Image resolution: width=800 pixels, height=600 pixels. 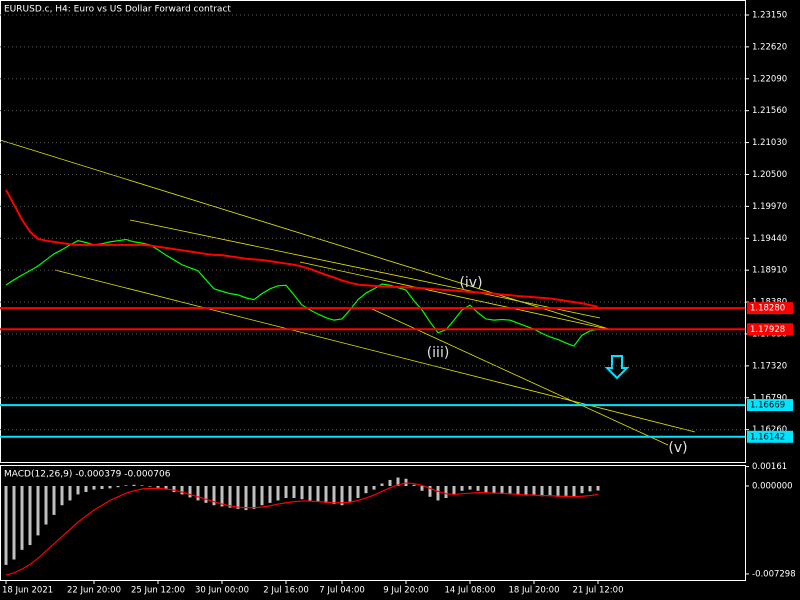 What do you see at coordinates (769, 143) in the screenshot?
I see `y-tick-label: 1.21030` at bounding box center [769, 143].